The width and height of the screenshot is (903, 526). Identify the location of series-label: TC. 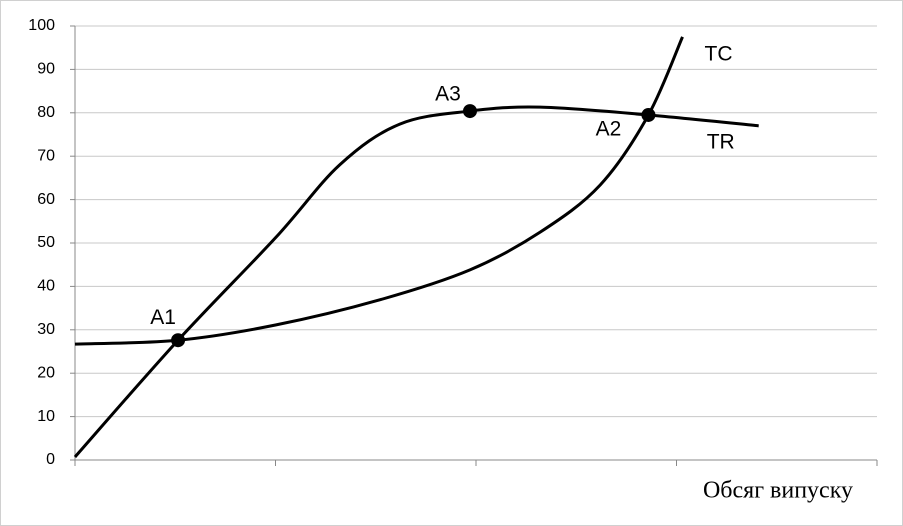
(719, 53).